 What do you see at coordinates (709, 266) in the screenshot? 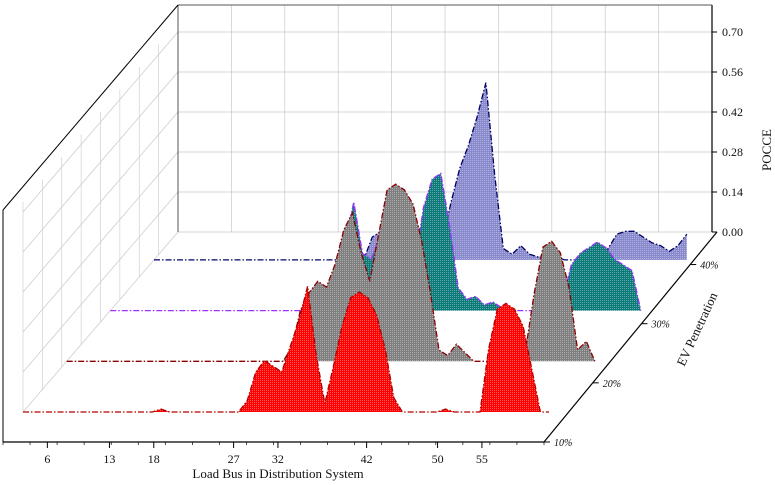
I see `y-tick-label: 40%` at bounding box center [709, 266].